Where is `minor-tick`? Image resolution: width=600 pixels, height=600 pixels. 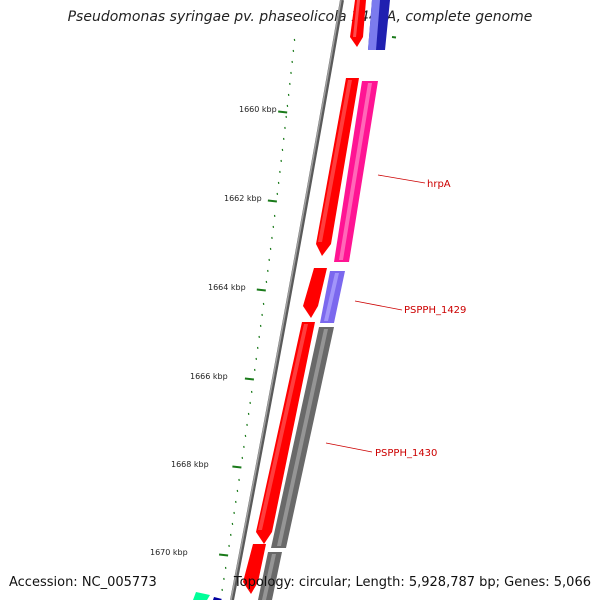 minor-tick is located at coordinates (394, 37).